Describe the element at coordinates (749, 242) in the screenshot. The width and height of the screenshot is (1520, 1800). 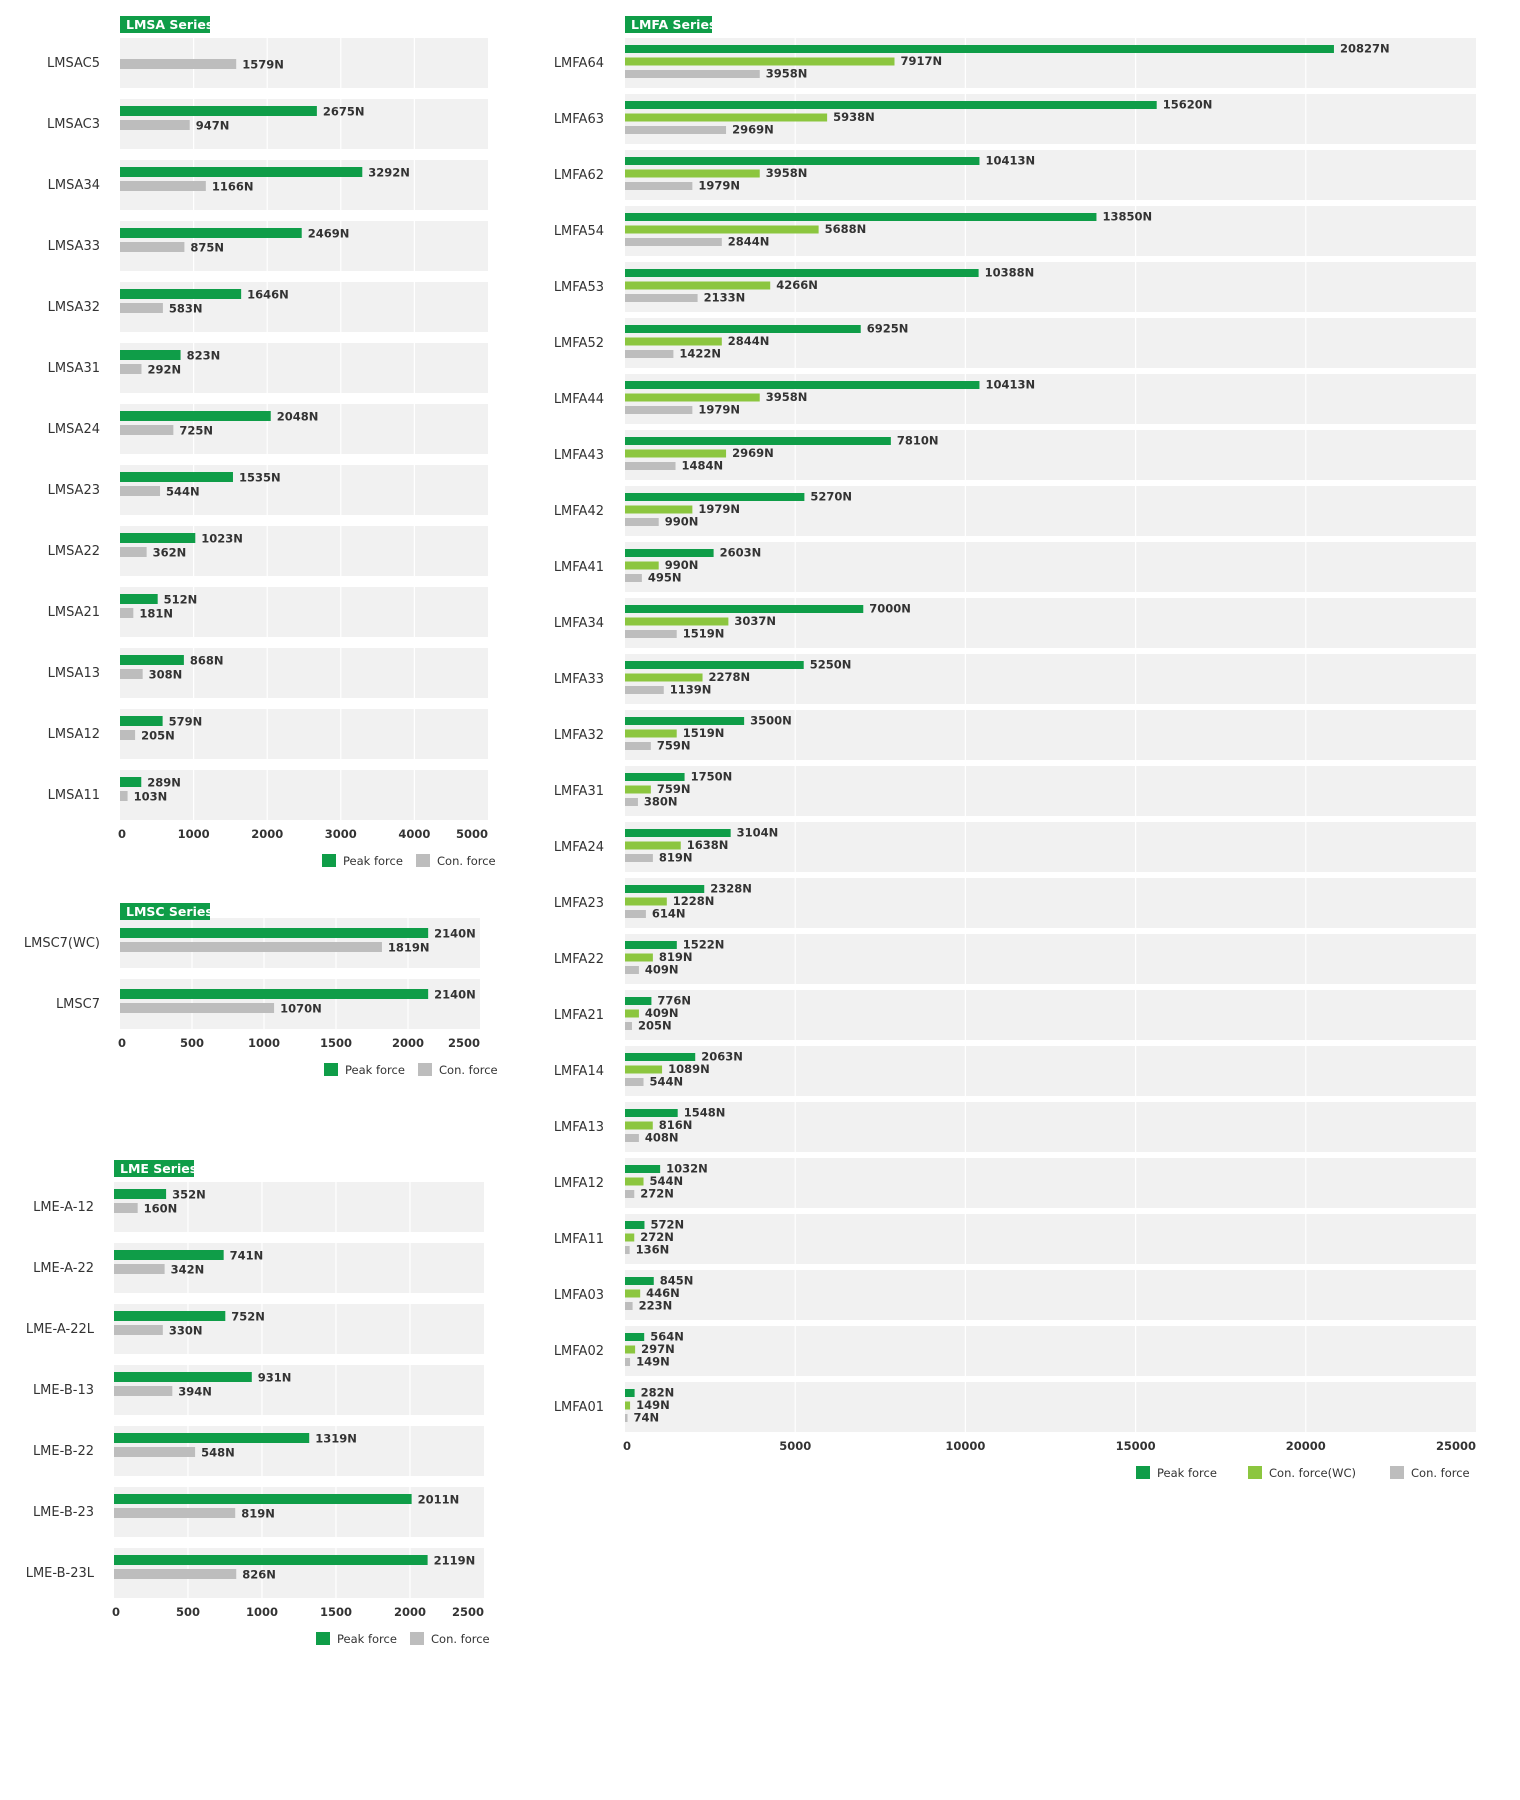
I see `data-label: 2844N` at that location.